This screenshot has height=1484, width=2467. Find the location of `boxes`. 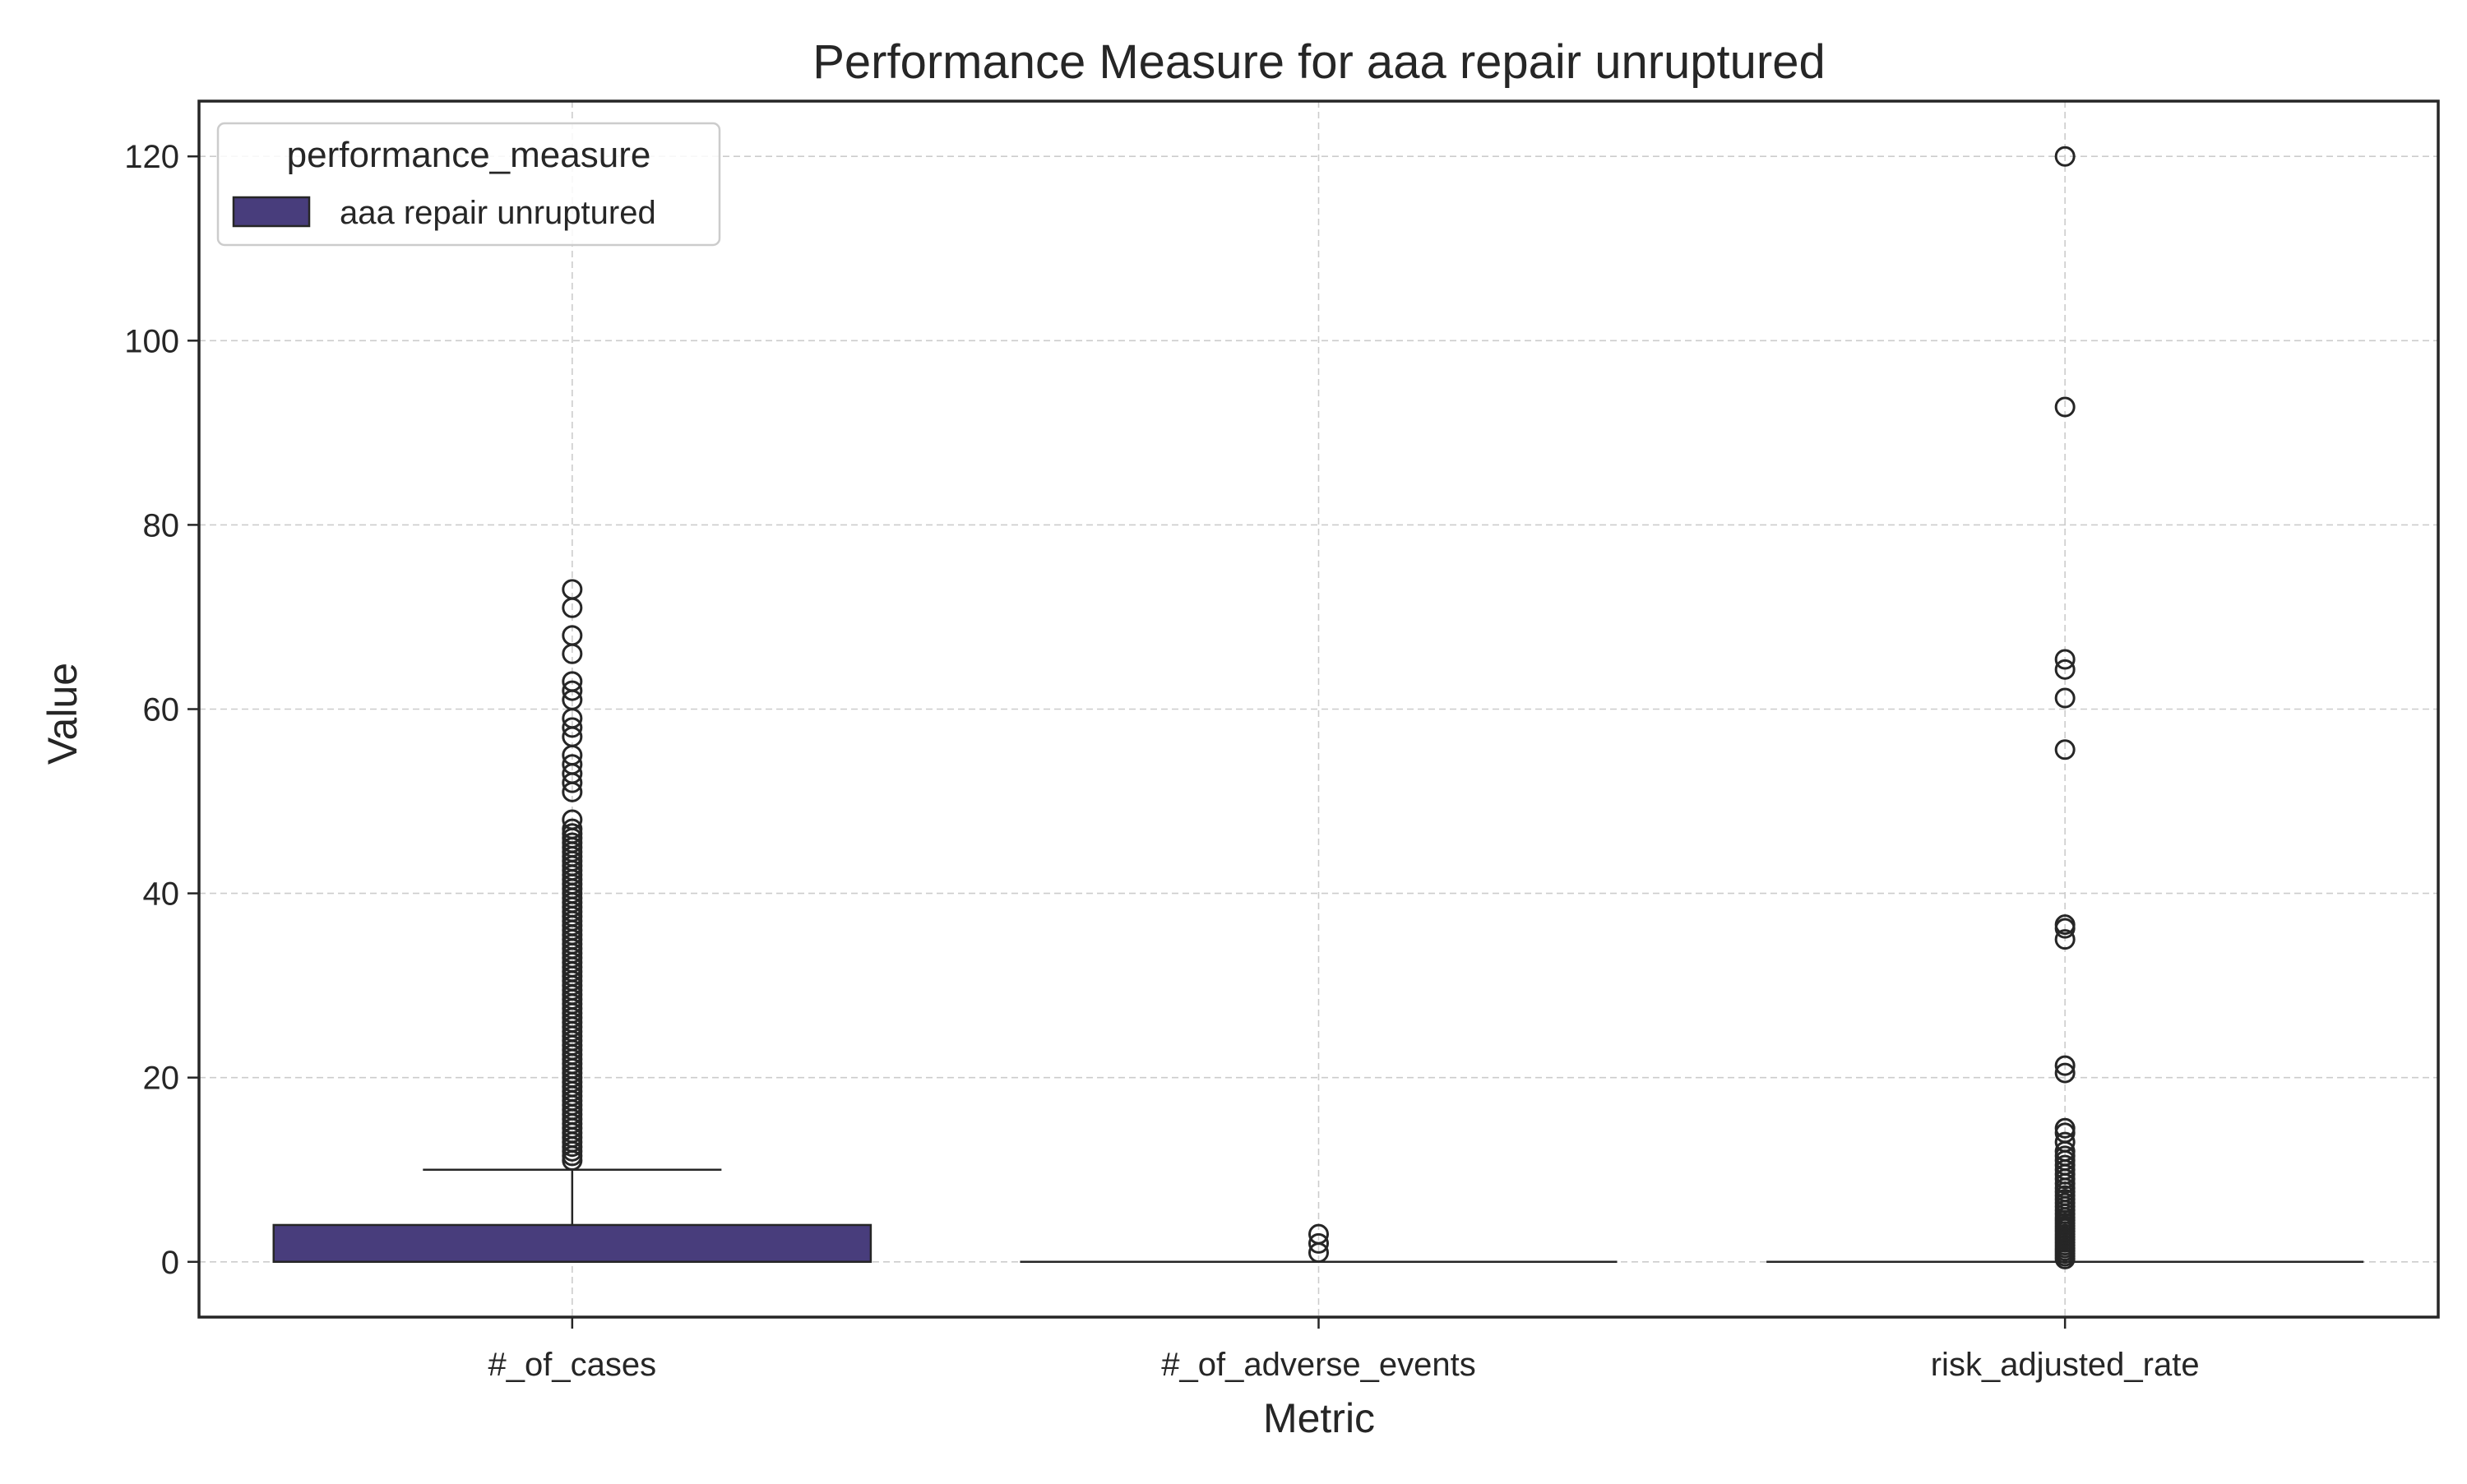

boxes is located at coordinates (1318, 1216).